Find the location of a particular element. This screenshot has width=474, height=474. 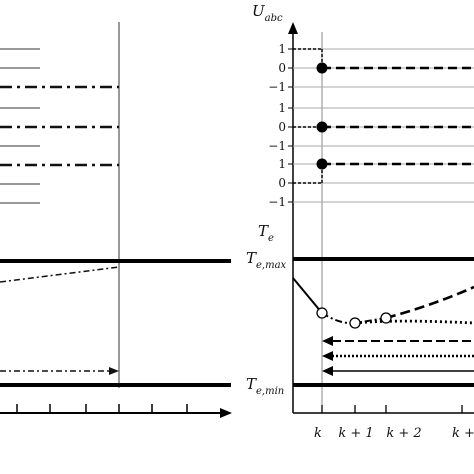

left-torque-curve is located at coordinates (60, 274).